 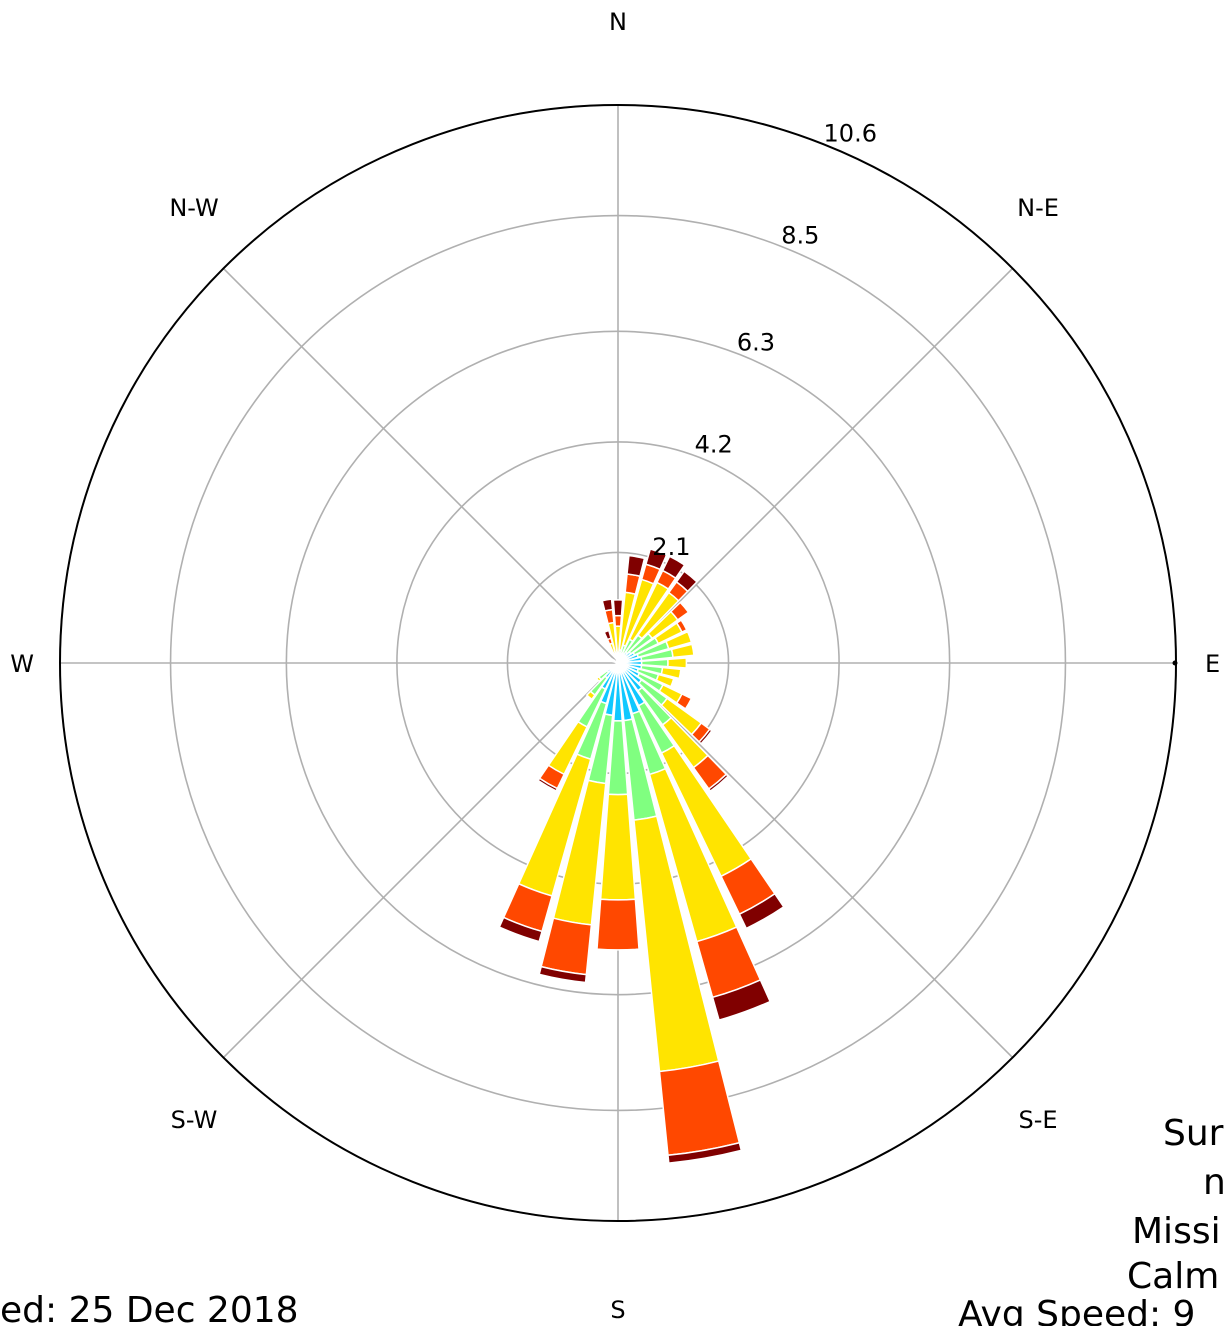 What do you see at coordinates (193, 208) in the screenshot?
I see `direction-label-n-w: N-W` at bounding box center [193, 208].